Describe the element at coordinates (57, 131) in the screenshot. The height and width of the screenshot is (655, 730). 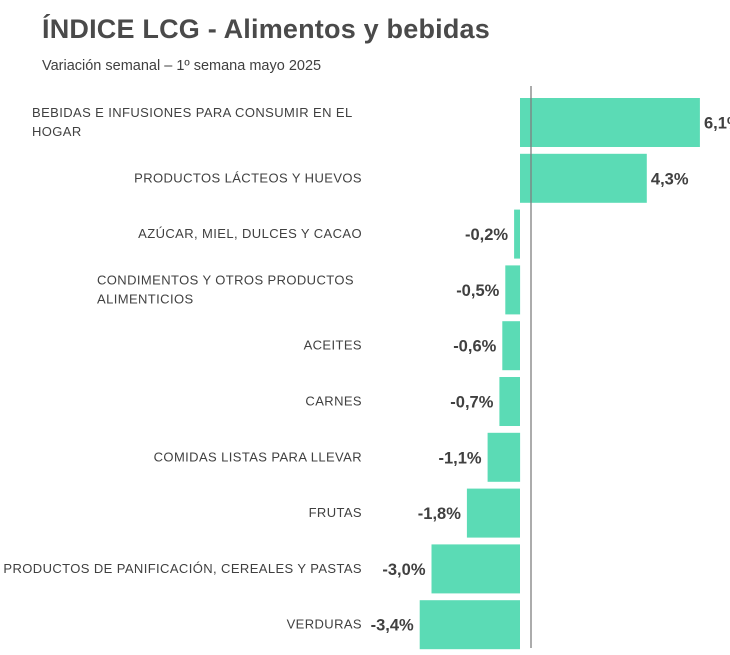
I see `category-label-line: HOGAR` at that location.